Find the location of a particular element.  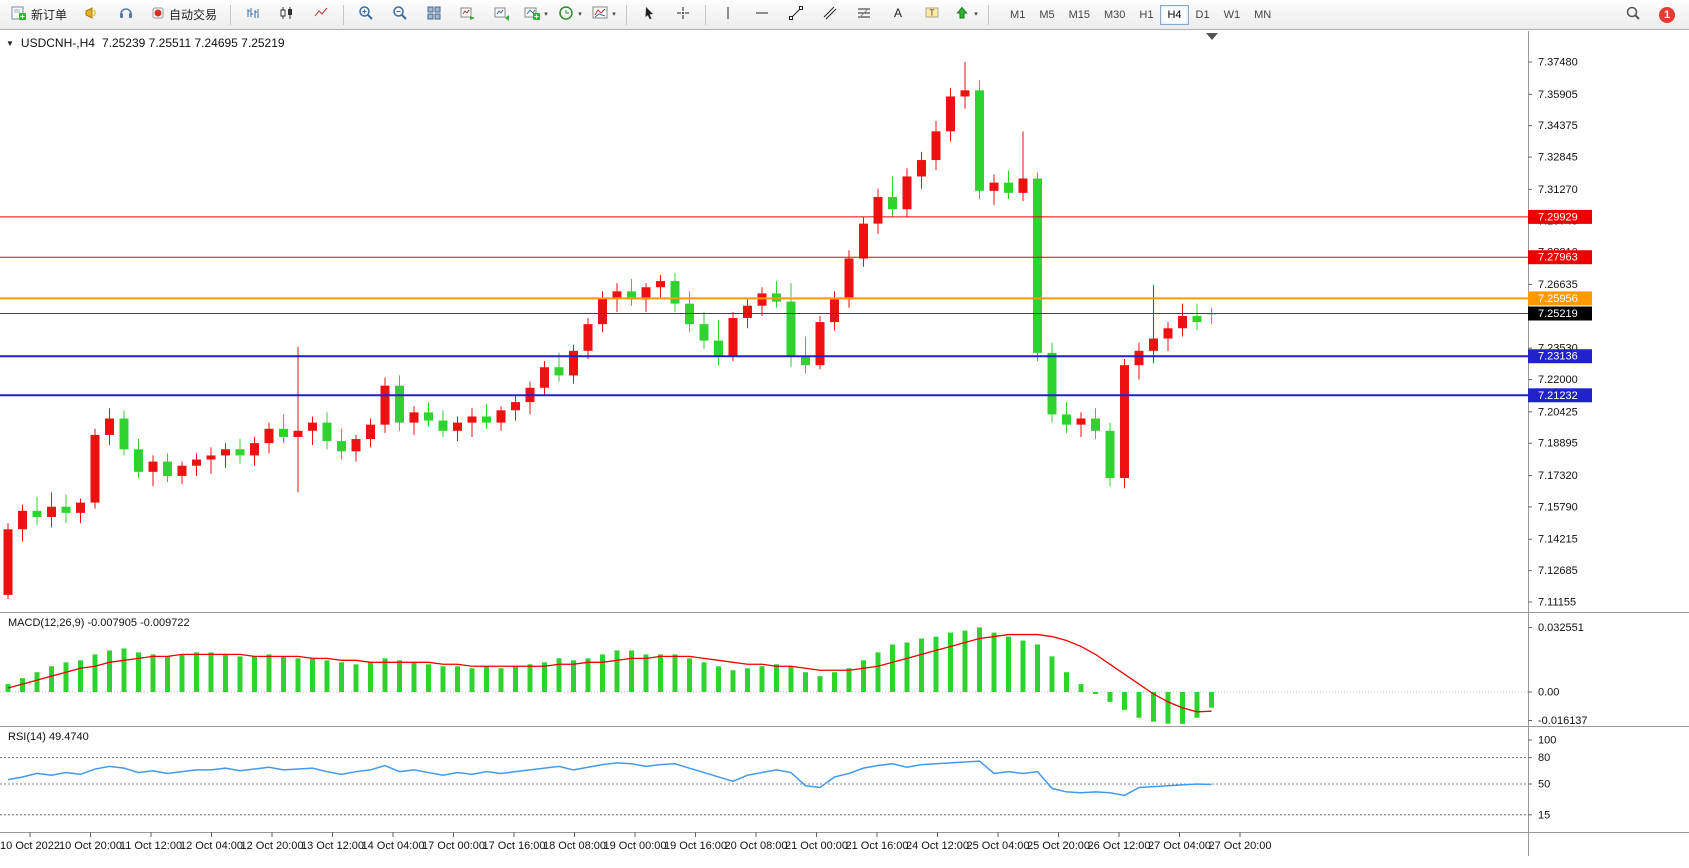

timeframe-H4: H4 is located at coordinates (1174, 14).